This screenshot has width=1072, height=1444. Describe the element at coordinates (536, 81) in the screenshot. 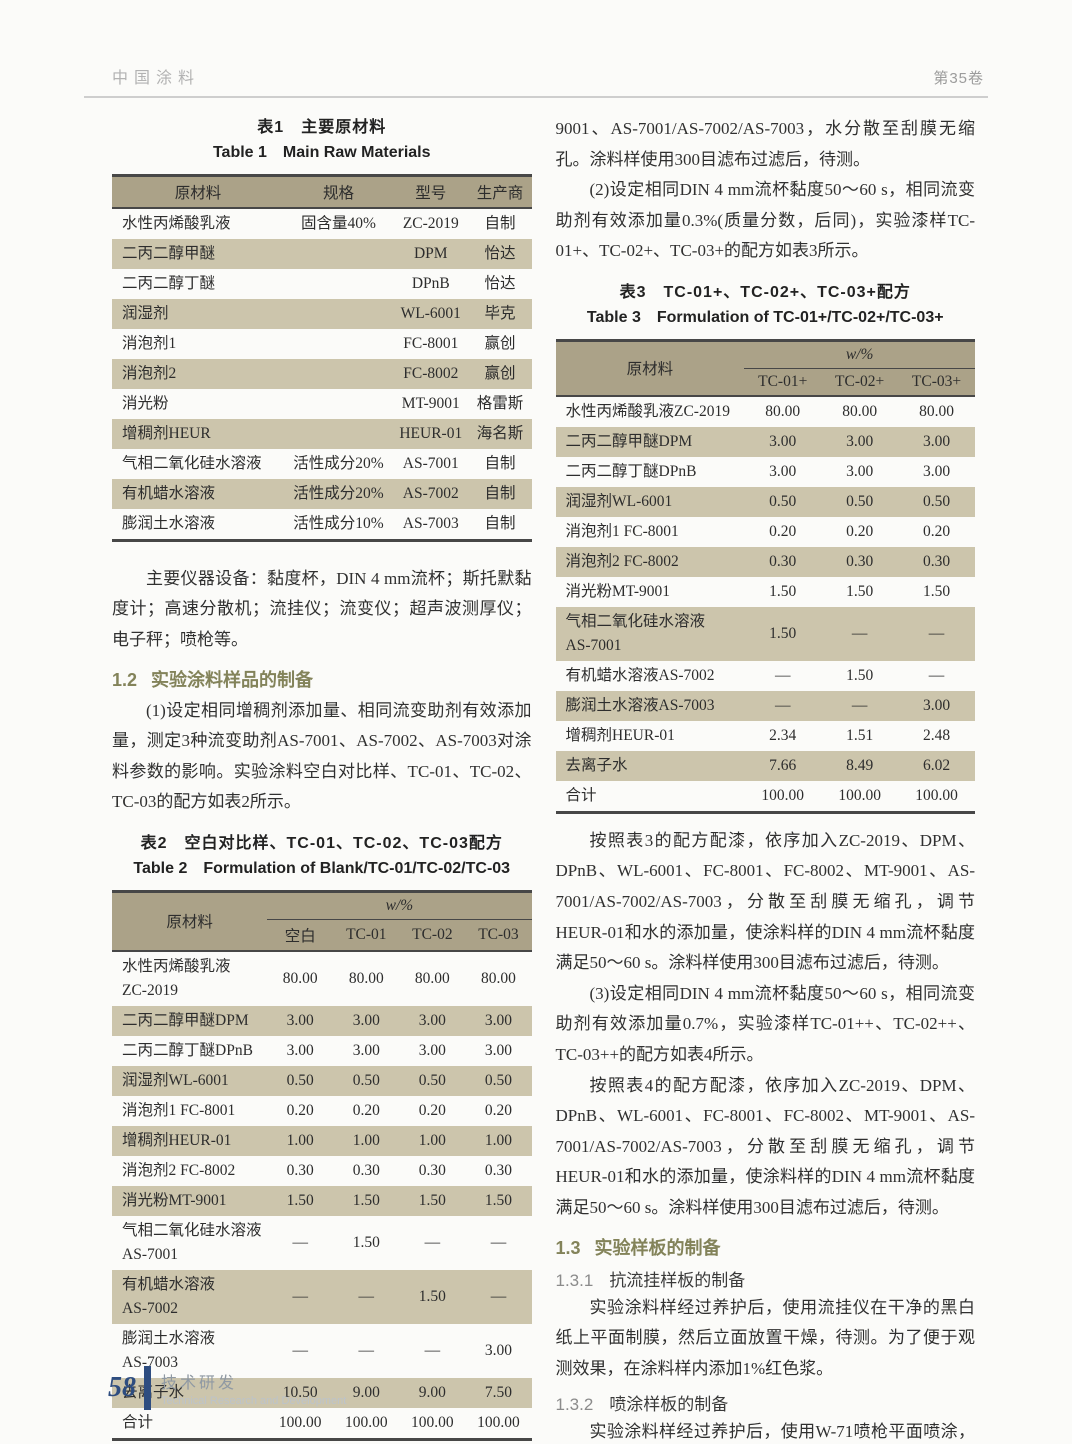

I see `page-header: 中国涂料 第35卷` at that location.